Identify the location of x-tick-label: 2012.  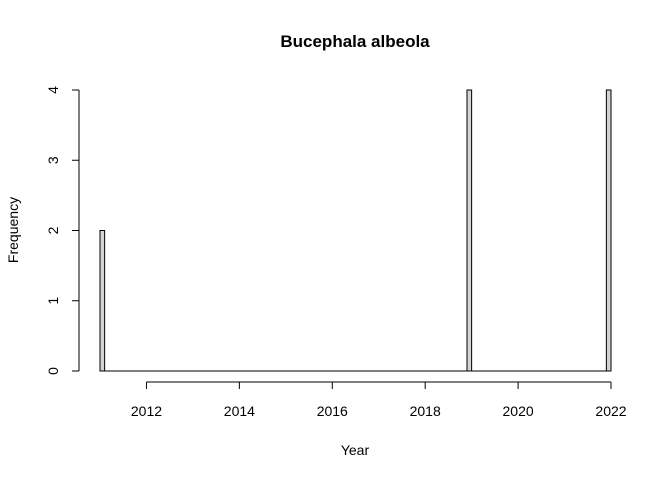
(146, 411).